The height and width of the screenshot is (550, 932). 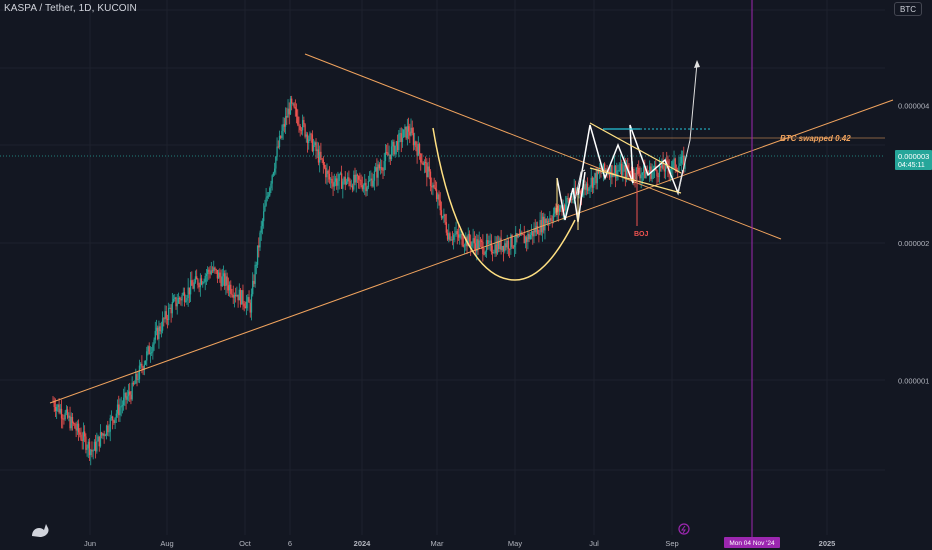 I want to click on time-axis-label: Oct, so click(x=245, y=543).